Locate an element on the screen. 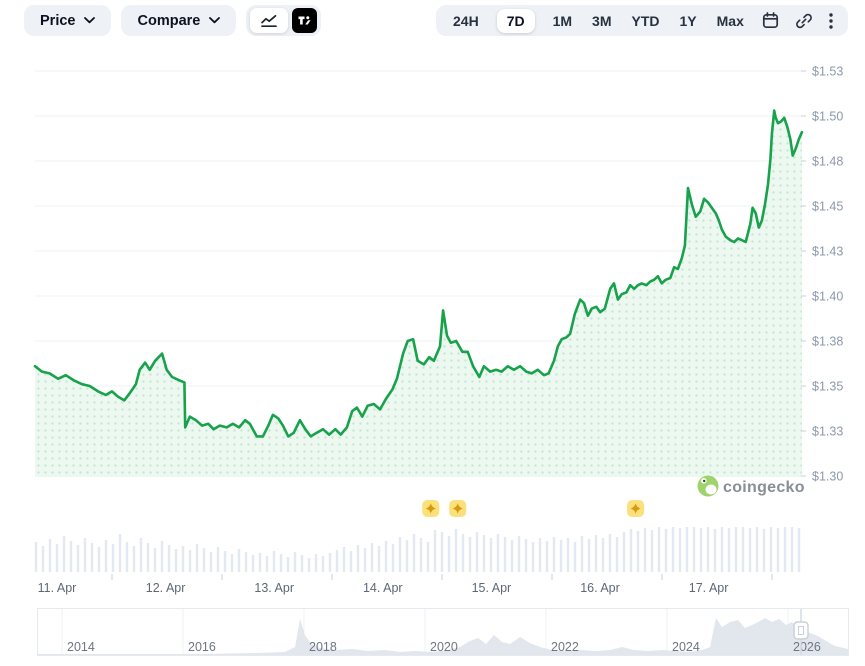  y-axis-label: $1.30 is located at coordinates (827, 477).